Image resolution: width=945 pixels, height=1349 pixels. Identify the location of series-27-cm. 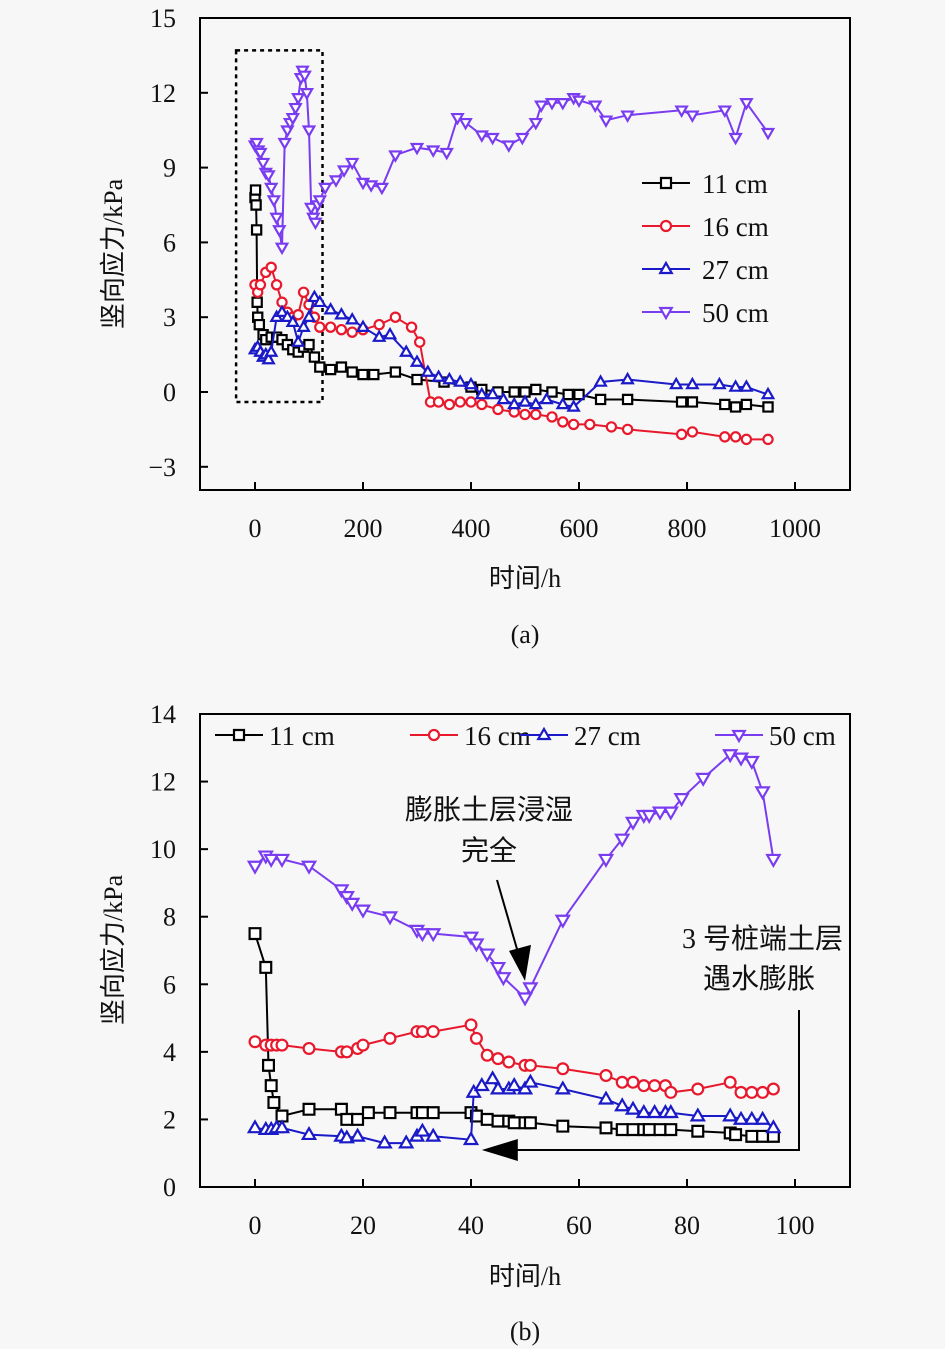
(511, 350).